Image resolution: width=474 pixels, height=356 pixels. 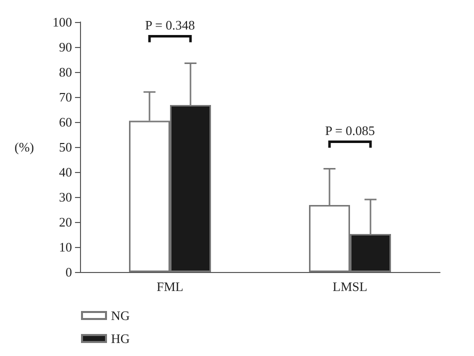 What do you see at coordinates (65, 222) in the screenshot?
I see `y-tick-label: 20` at bounding box center [65, 222].